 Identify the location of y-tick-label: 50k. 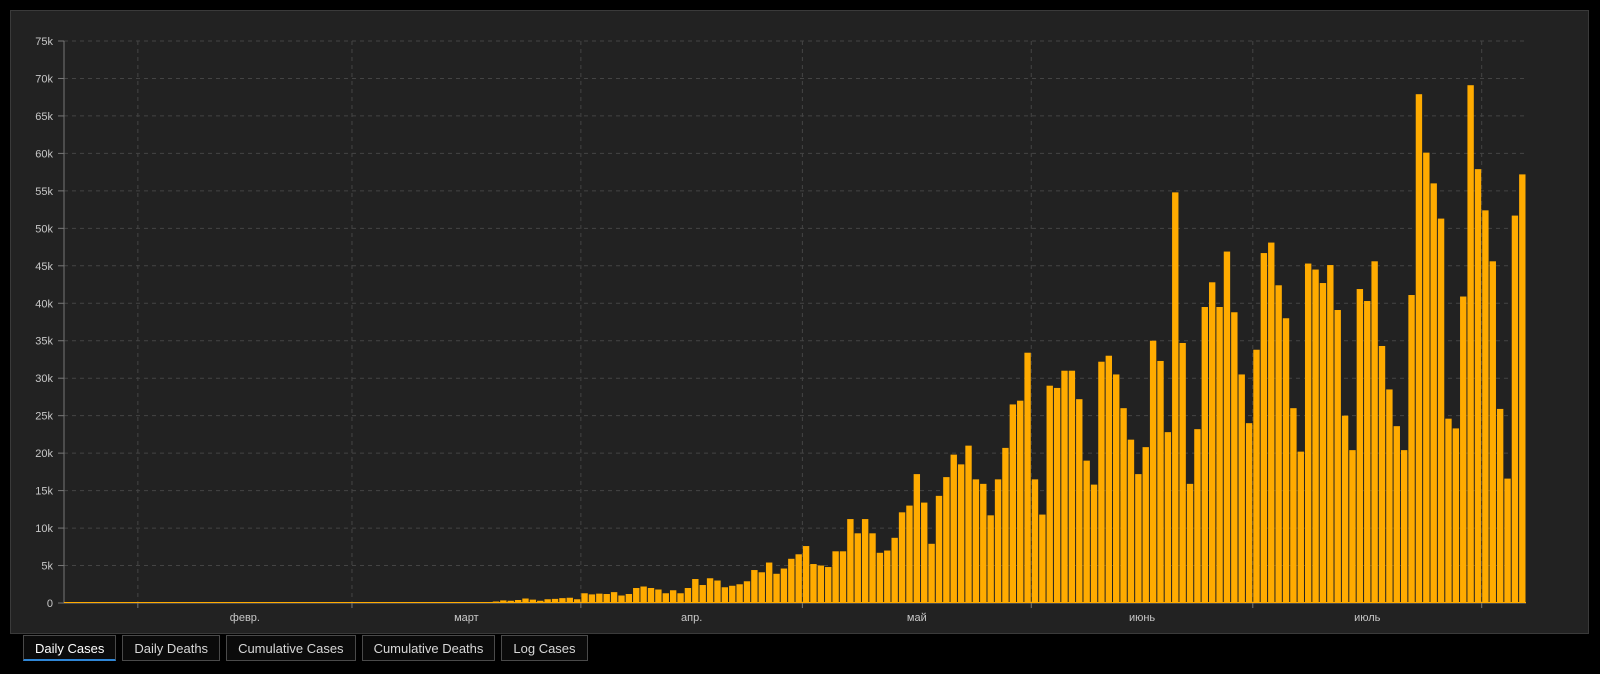
(44, 229).